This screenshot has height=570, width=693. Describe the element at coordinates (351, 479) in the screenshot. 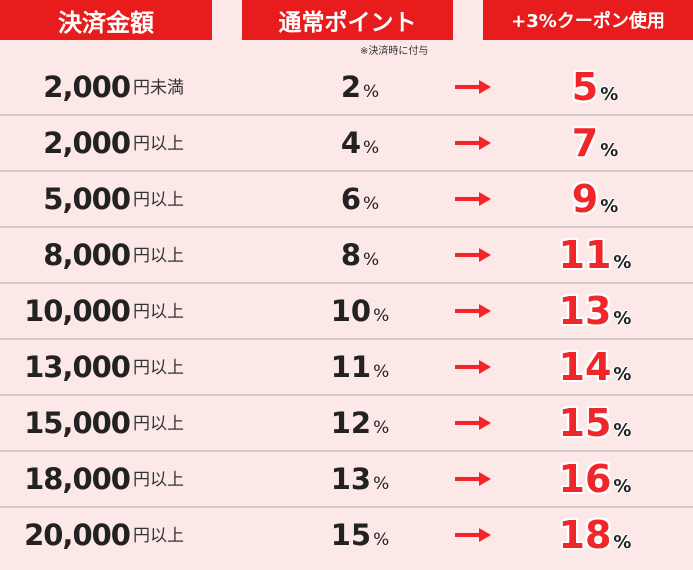

I see `normal-points-value: 13` at that location.